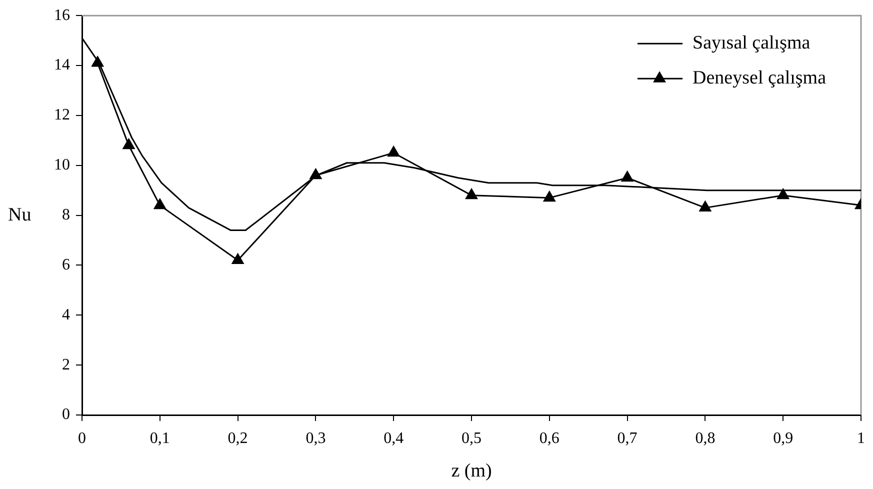  Describe the element at coordinates (549, 438) in the screenshot. I see `x-tick-label: 0,6` at that location.